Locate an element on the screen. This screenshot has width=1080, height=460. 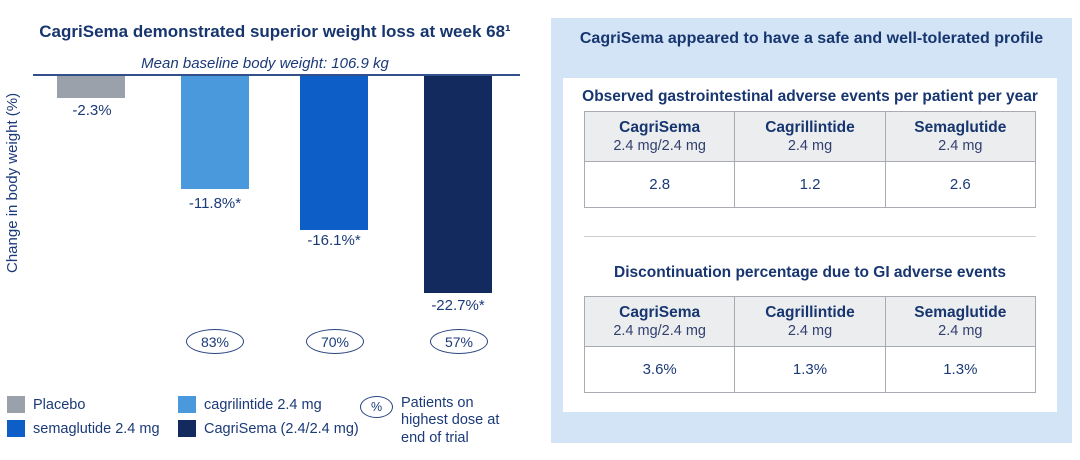
table-value-row: 2.8 1.2 2.6 is located at coordinates (810, 184).